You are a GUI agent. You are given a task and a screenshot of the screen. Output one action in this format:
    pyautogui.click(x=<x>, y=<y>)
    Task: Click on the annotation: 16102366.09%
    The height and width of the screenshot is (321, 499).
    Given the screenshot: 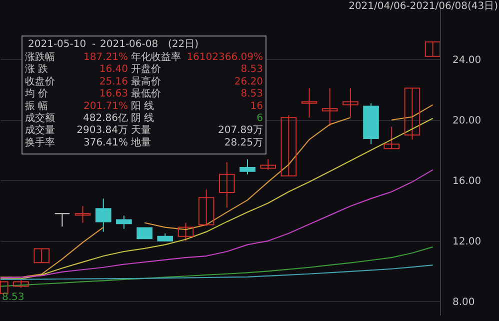 What is the action you would take?
    pyautogui.click(x=224, y=57)
    